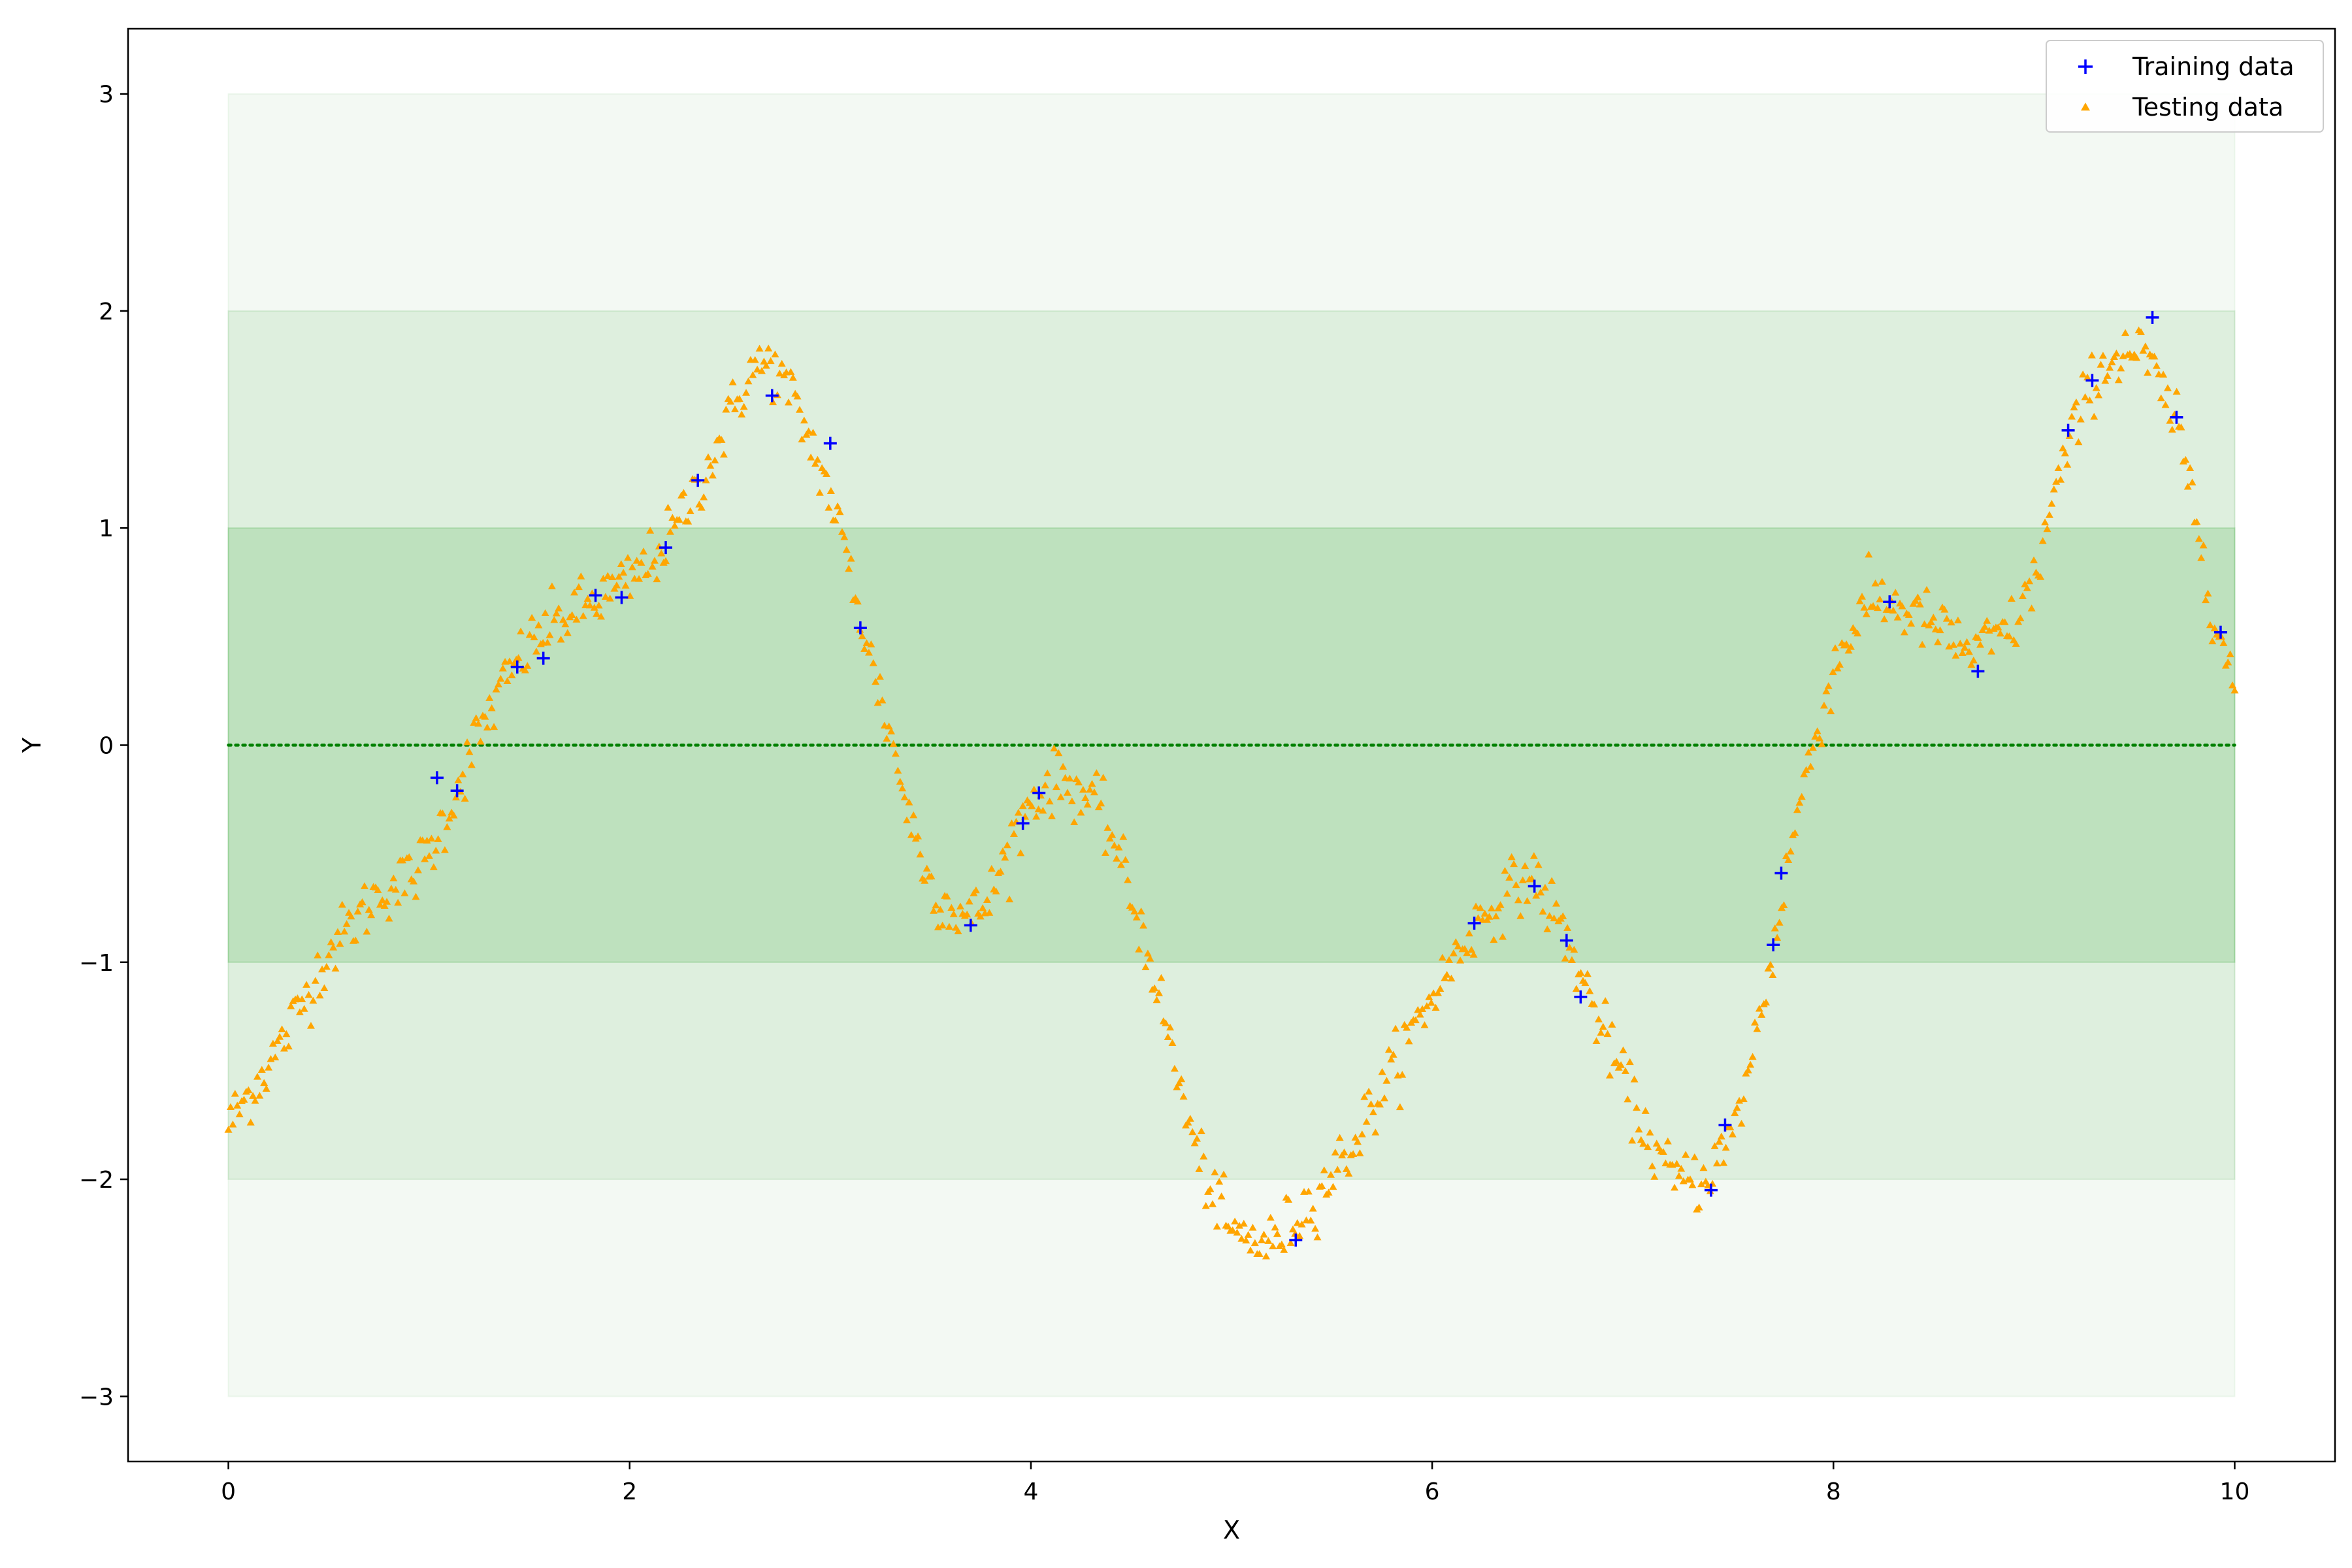 The width and height of the screenshot is (2352, 1568). I want to click on x-tick-label: 4, so click(1030, 1491).